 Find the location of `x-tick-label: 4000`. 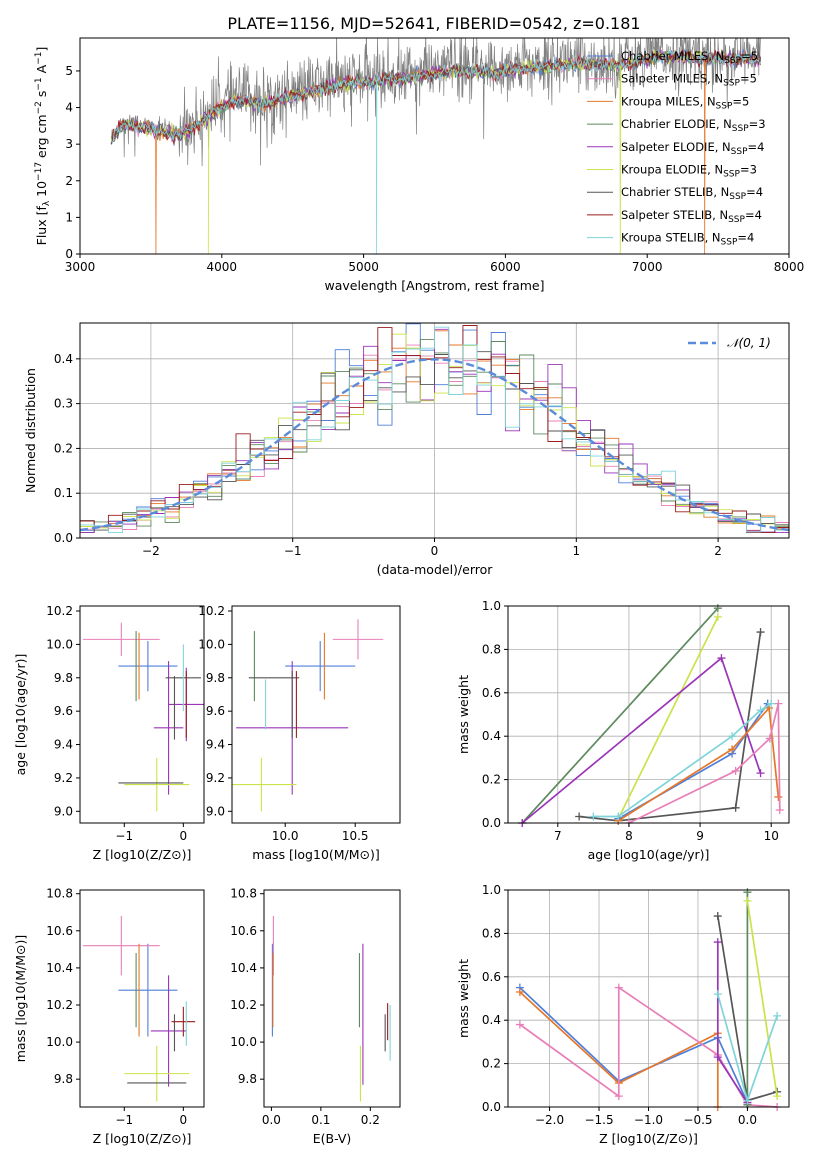

x-tick-label: 4000 is located at coordinates (222, 267).